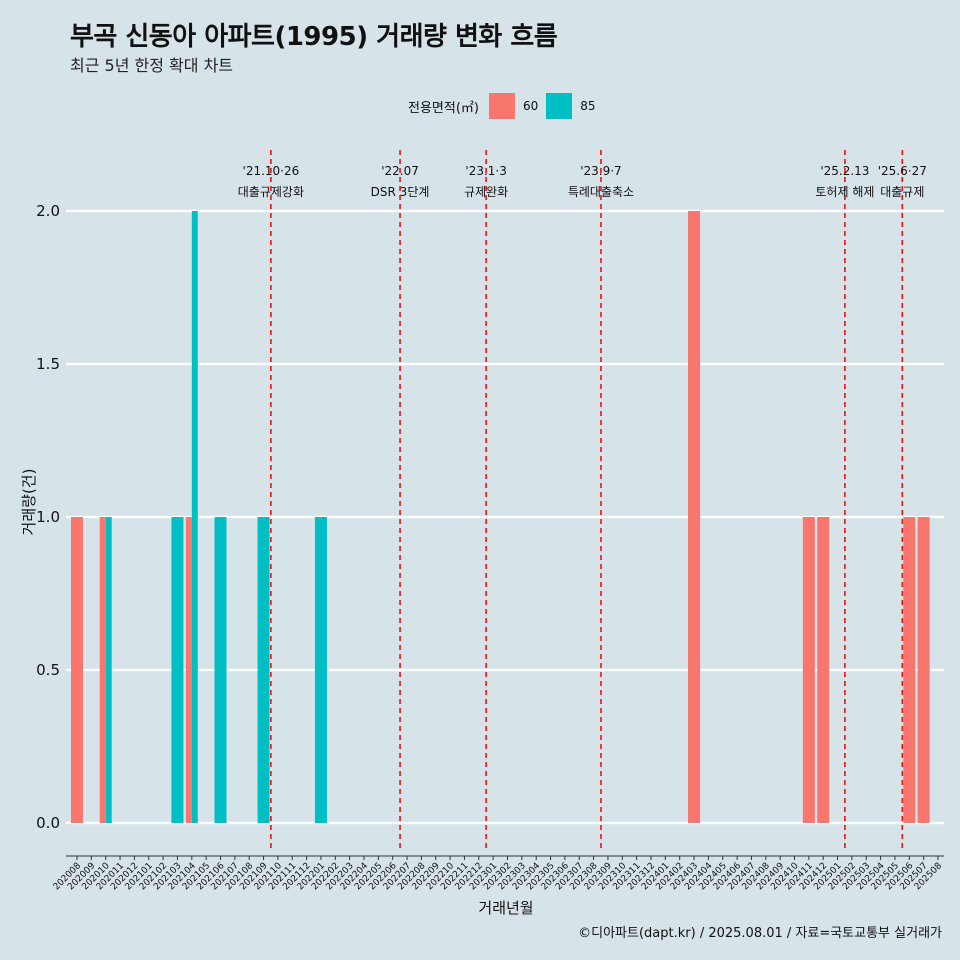 This screenshot has height=960, width=960. What do you see at coordinates (443, 108) in the screenshot?
I see `legend-title: 전용면적(㎡)` at bounding box center [443, 108].